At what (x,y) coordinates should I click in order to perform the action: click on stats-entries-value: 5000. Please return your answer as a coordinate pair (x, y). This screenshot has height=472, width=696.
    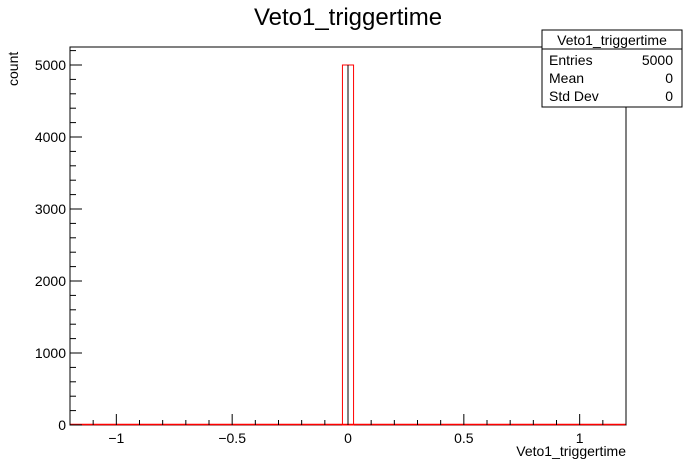
    Looking at the image, I should click on (657, 60).